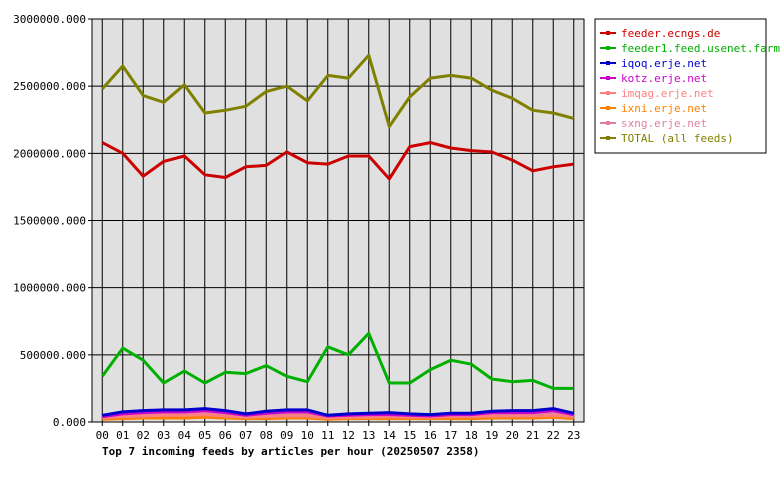  What do you see at coordinates (143, 435) in the screenshot?
I see `x-tick-label: 02` at bounding box center [143, 435].